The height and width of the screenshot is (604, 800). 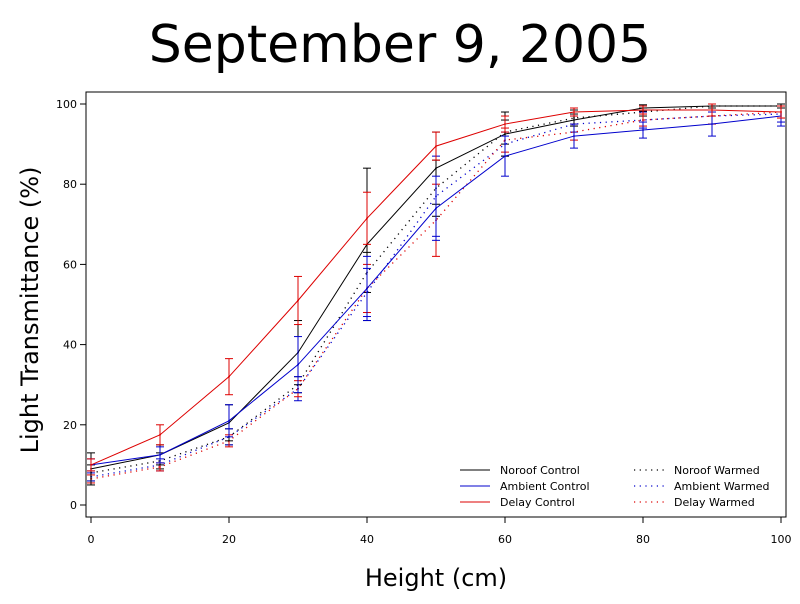 What do you see at coordinates (367, 539) in the screenshot?
I see `x-tick-label: 40` at bounding box center [367, 539].